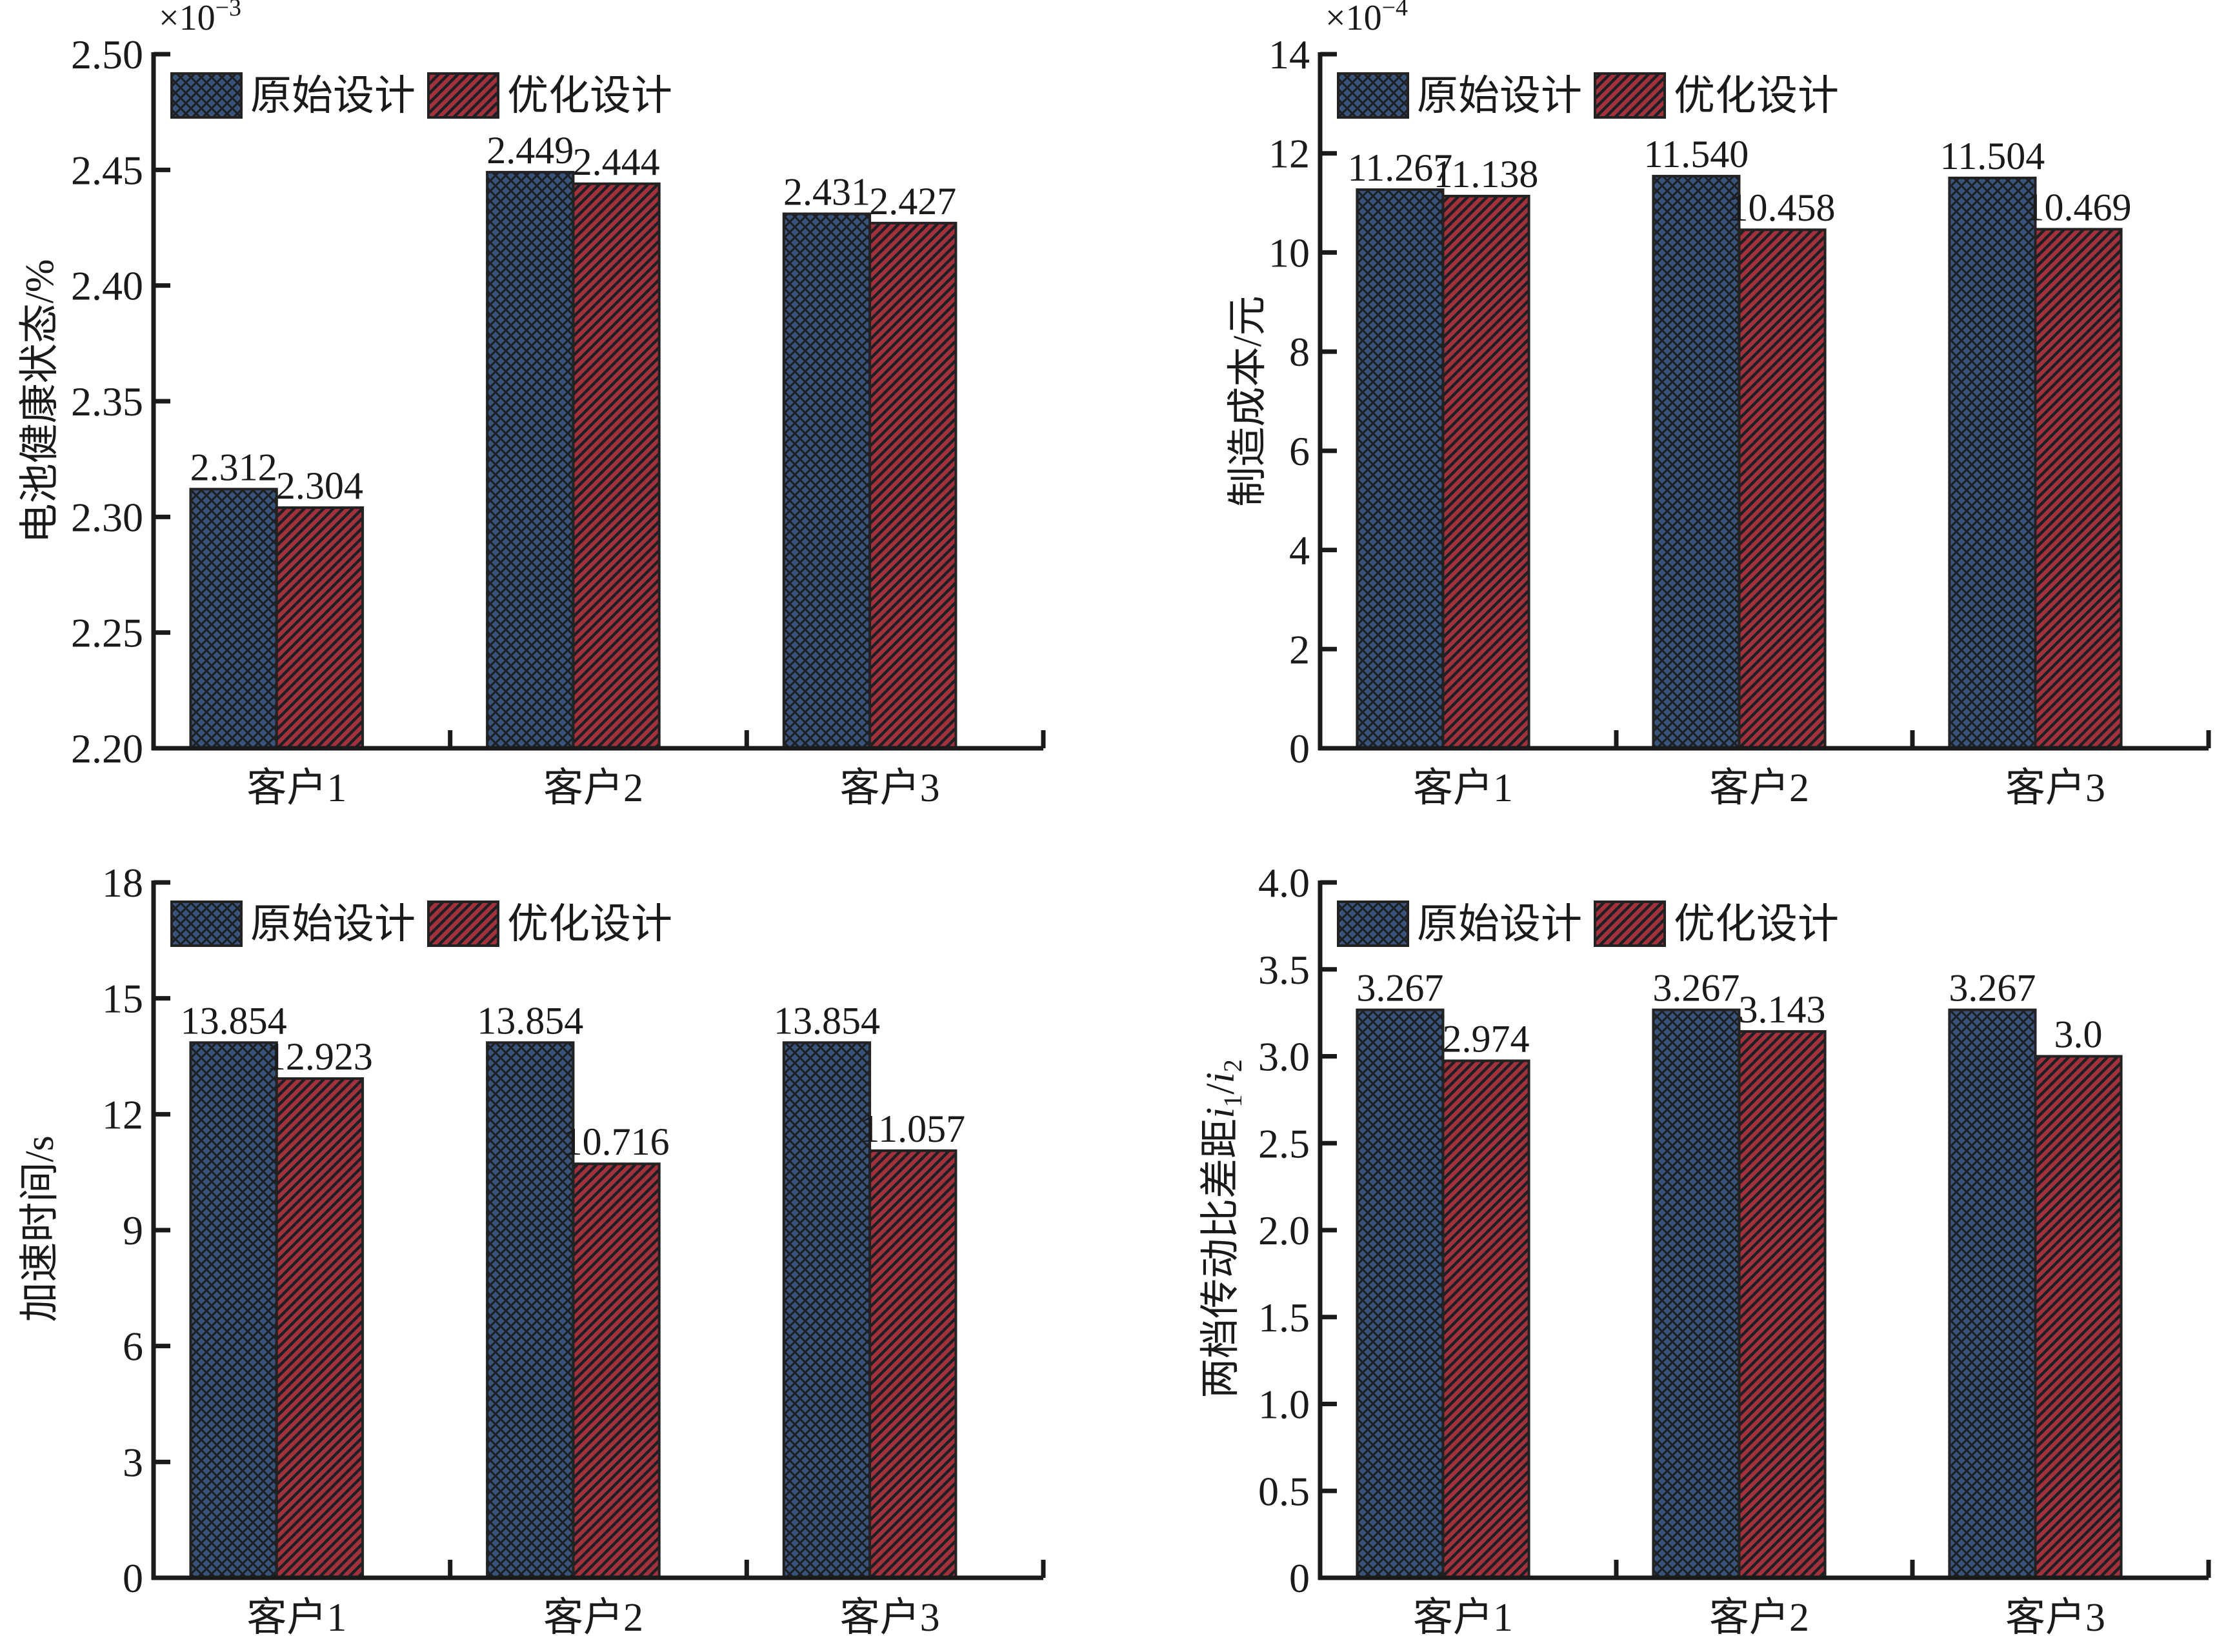 Image resolution: width=2226 pixels, height=1652 pixels. Describe the element at coordinates (1993, 156) in the screenshot. I see `data-label: 11.504` at that location.